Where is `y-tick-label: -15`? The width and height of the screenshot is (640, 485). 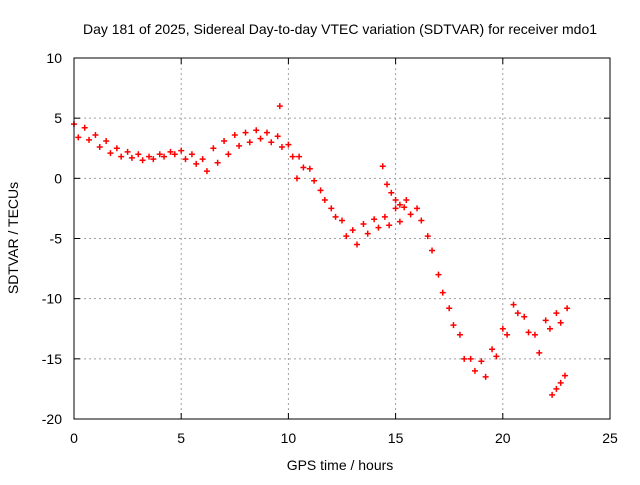 y-tick-label: -15 is located at coordinates (52, 359).